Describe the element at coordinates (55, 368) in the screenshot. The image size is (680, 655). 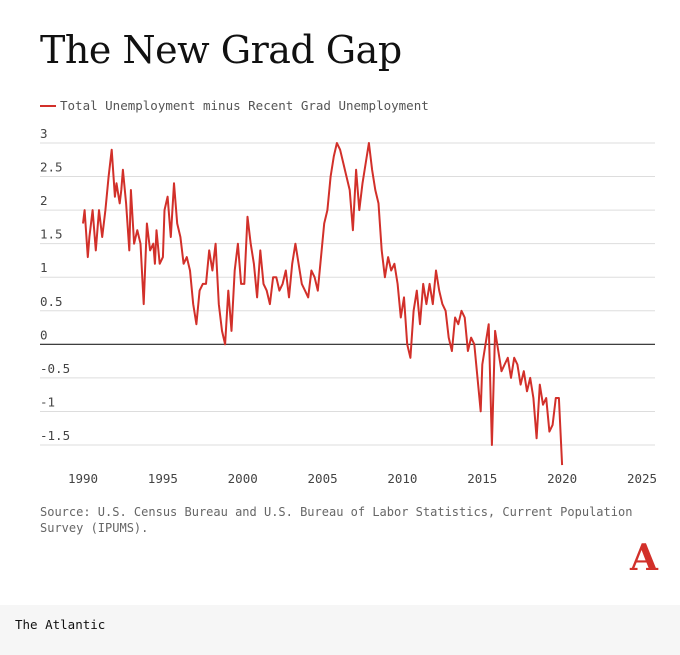
I see `y-tick-label-7: -0.5` at that location.